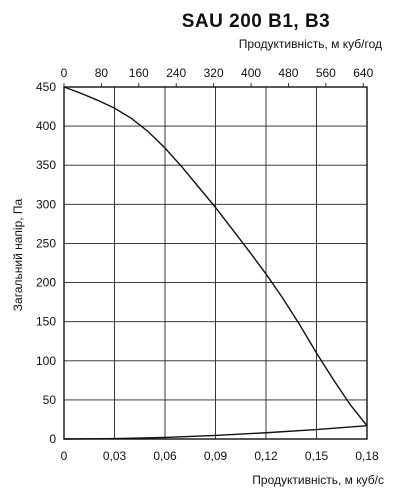  I want to click on top-tick-label: 560, so click(326, 73).